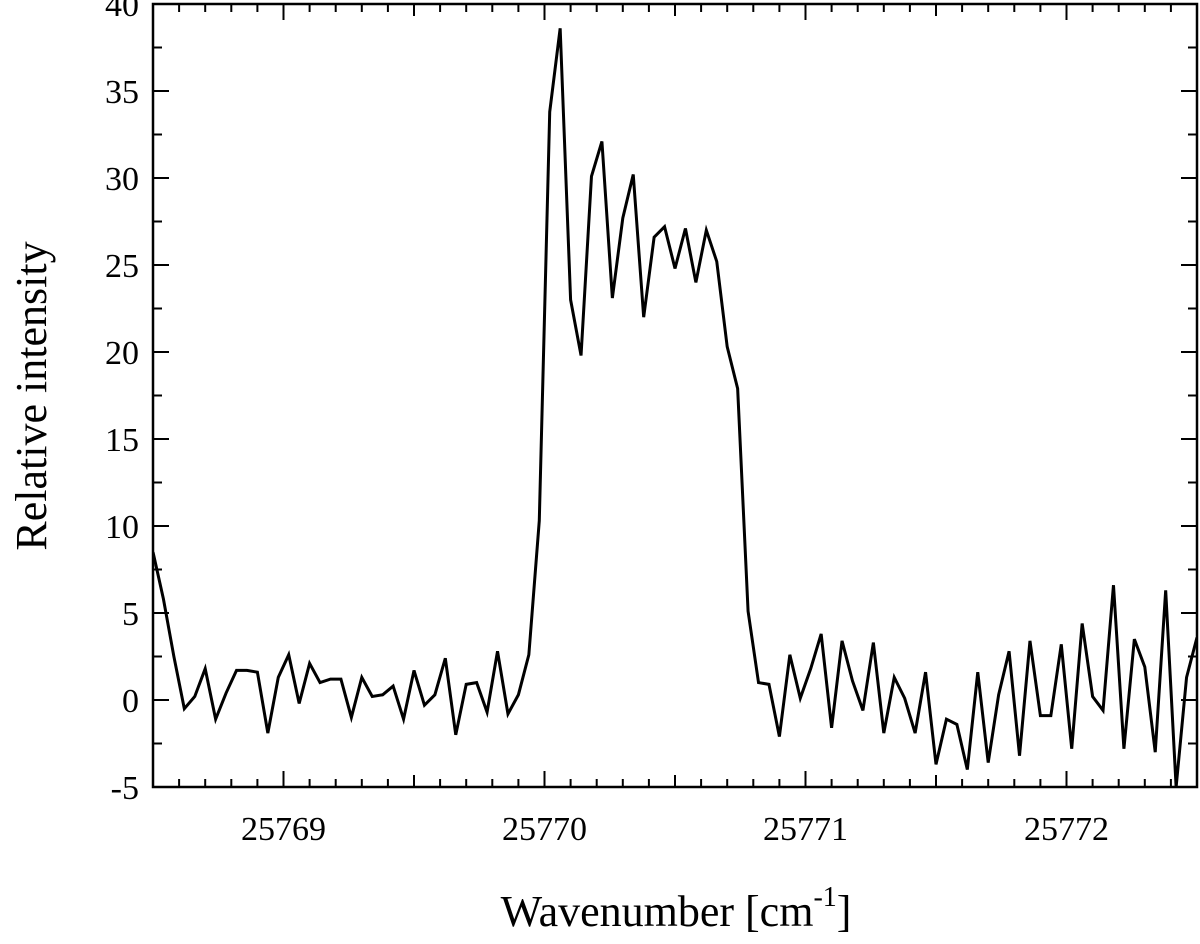  What do you see at coordinates (122, 266) in the screenshot?
I see `y-tick-label: 25` at bounding box center [122, 266].